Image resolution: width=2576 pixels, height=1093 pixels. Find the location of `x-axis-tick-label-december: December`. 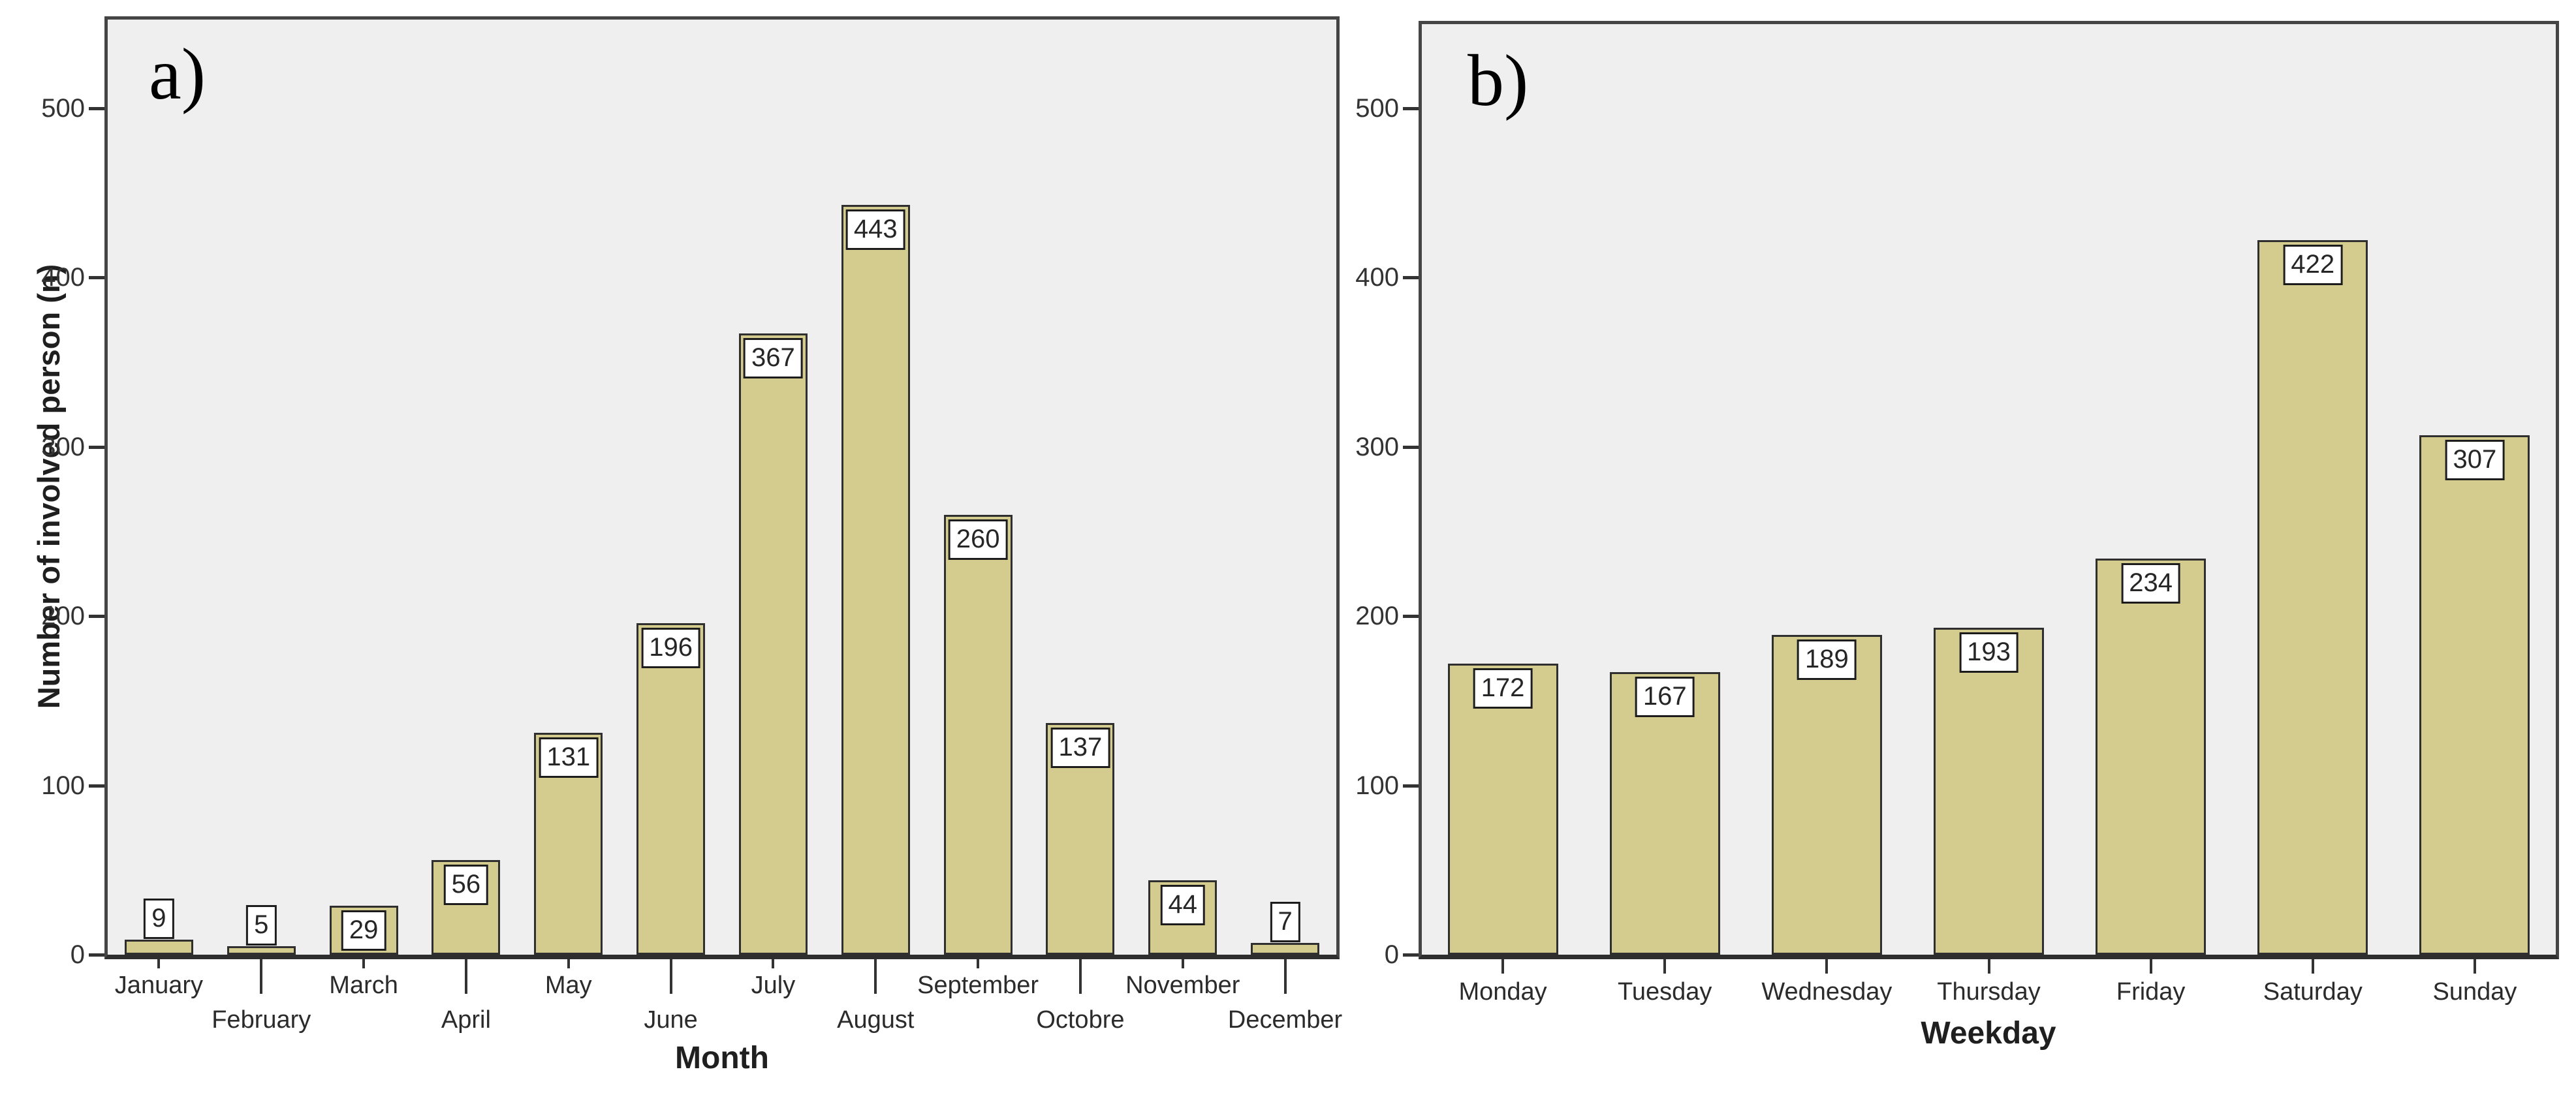

x-axis-tick-label-december: December is located at coordinates (1285, 1020).